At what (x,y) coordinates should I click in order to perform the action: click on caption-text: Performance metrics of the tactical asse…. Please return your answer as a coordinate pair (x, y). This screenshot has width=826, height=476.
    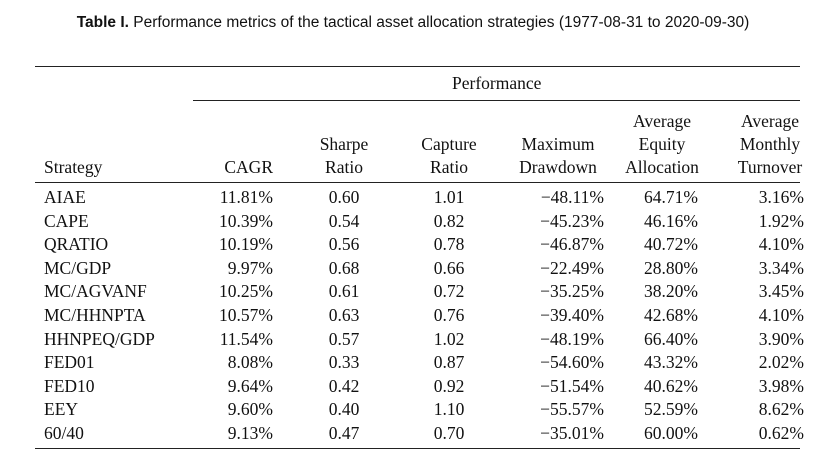
    Looking at the image, I should click on (441, 22).